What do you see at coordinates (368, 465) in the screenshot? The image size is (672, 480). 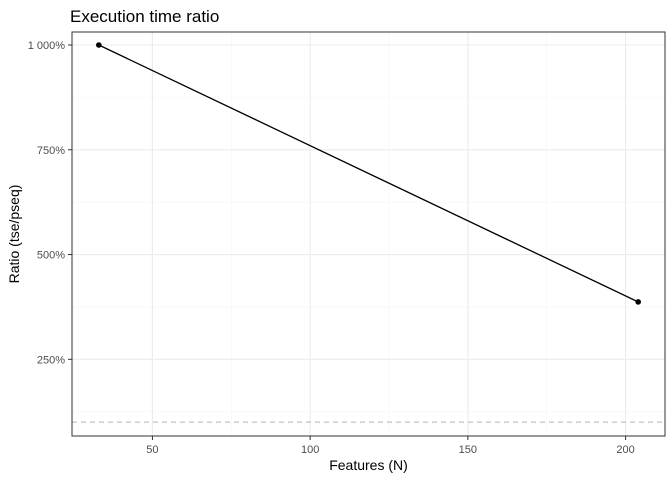 I see `x-axis-title: Features (N)` at bounding box center [368, 465].